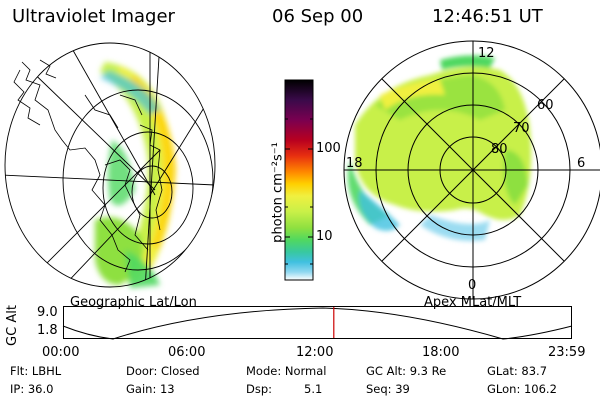 This screenshot has height=400, width=600. Describe the element at coordinates (567, 352) in the screenshot. I see `alt-xtick-2359: 23:59` at that location.